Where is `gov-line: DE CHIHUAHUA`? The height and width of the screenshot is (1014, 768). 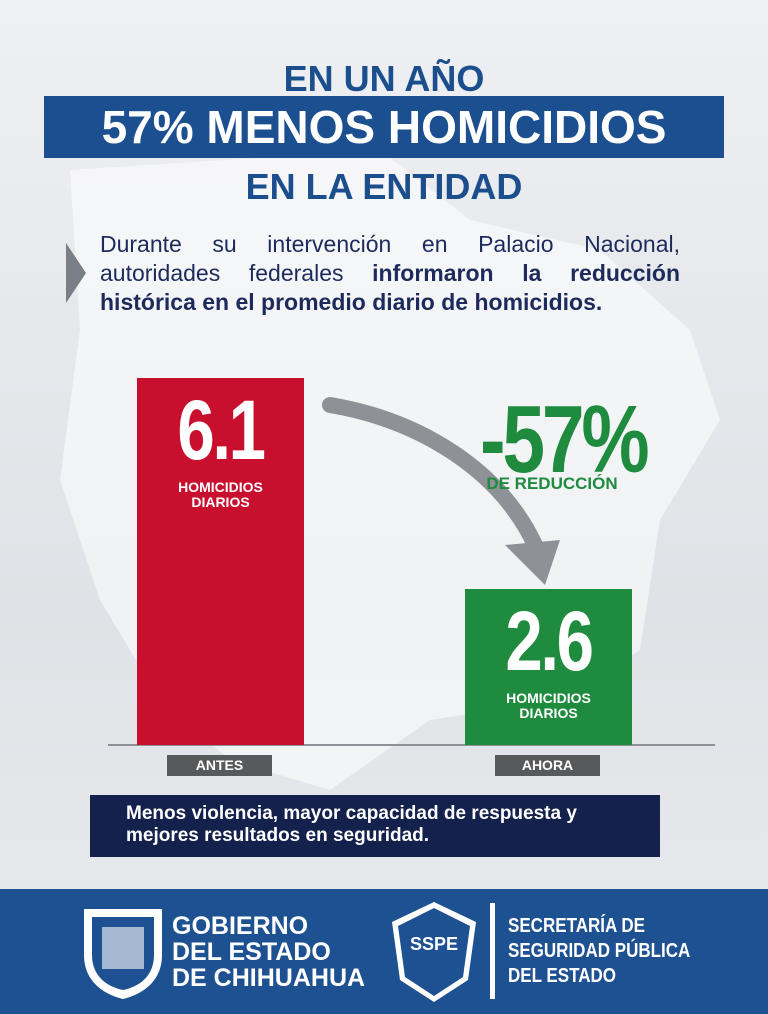
gov-line: DE CHIHUAHUA is located at coordinates (269, 978).